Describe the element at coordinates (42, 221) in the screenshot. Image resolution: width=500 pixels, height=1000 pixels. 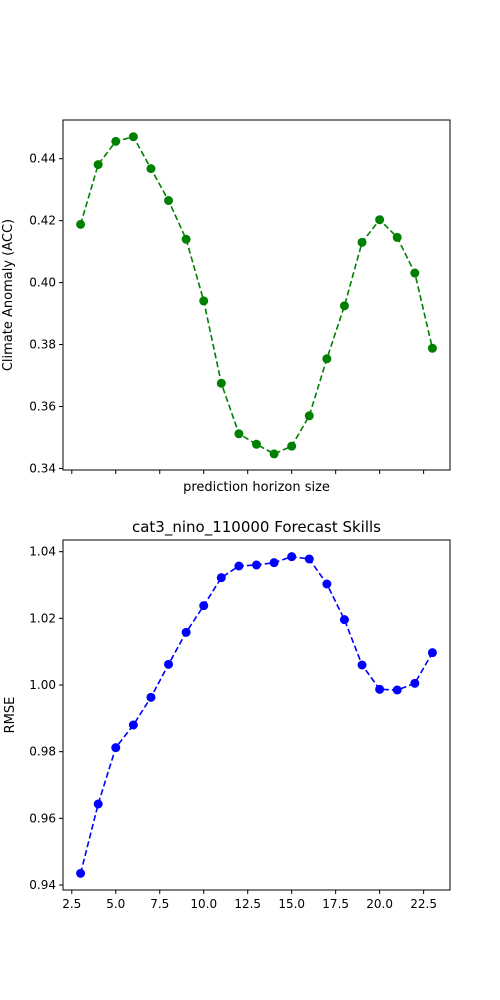
I see `y-tick-label: 0.42` at that location.